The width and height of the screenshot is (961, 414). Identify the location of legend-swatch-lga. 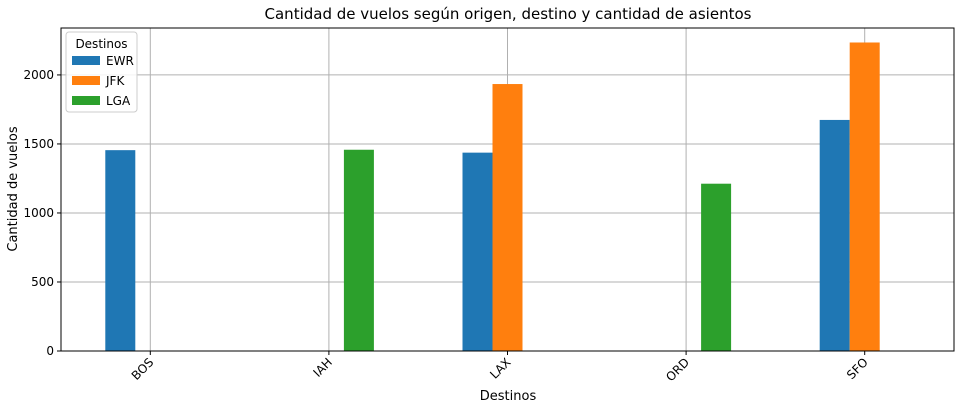
(86, 100).